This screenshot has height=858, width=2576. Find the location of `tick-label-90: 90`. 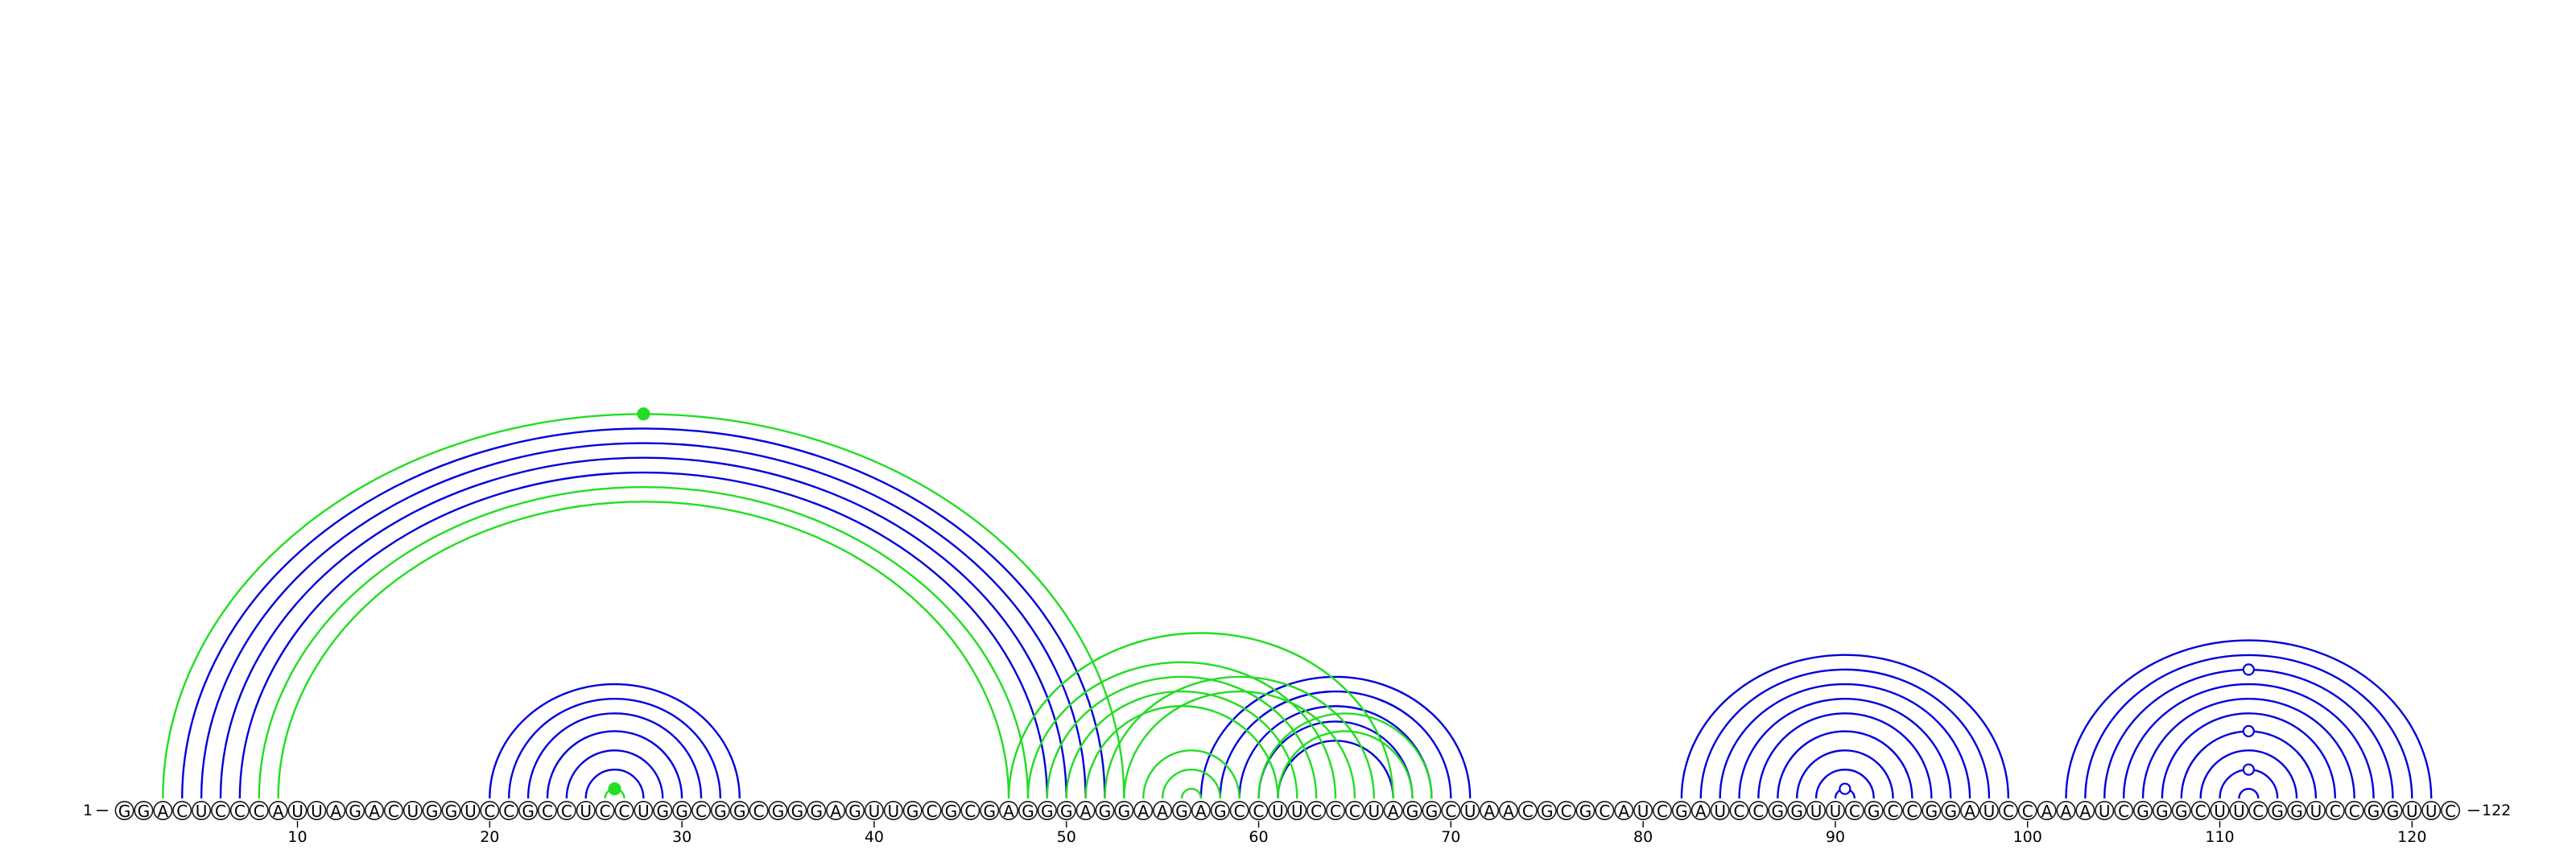

tick-label-90: 90 is located at coordinates (1835, 837).